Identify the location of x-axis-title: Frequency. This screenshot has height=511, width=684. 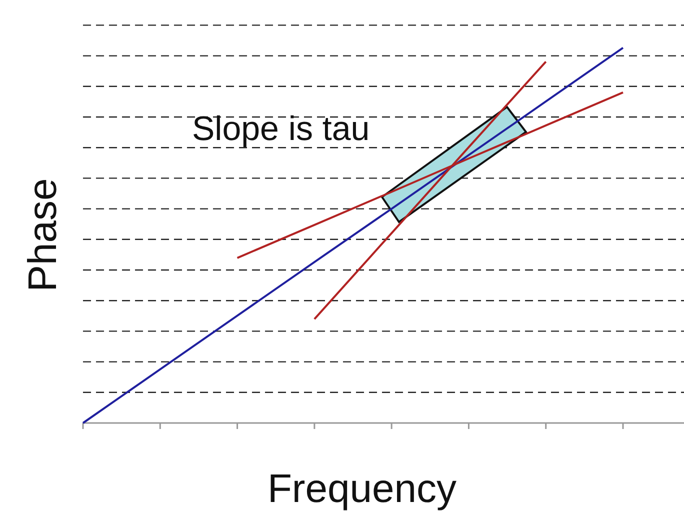
(362, 489).